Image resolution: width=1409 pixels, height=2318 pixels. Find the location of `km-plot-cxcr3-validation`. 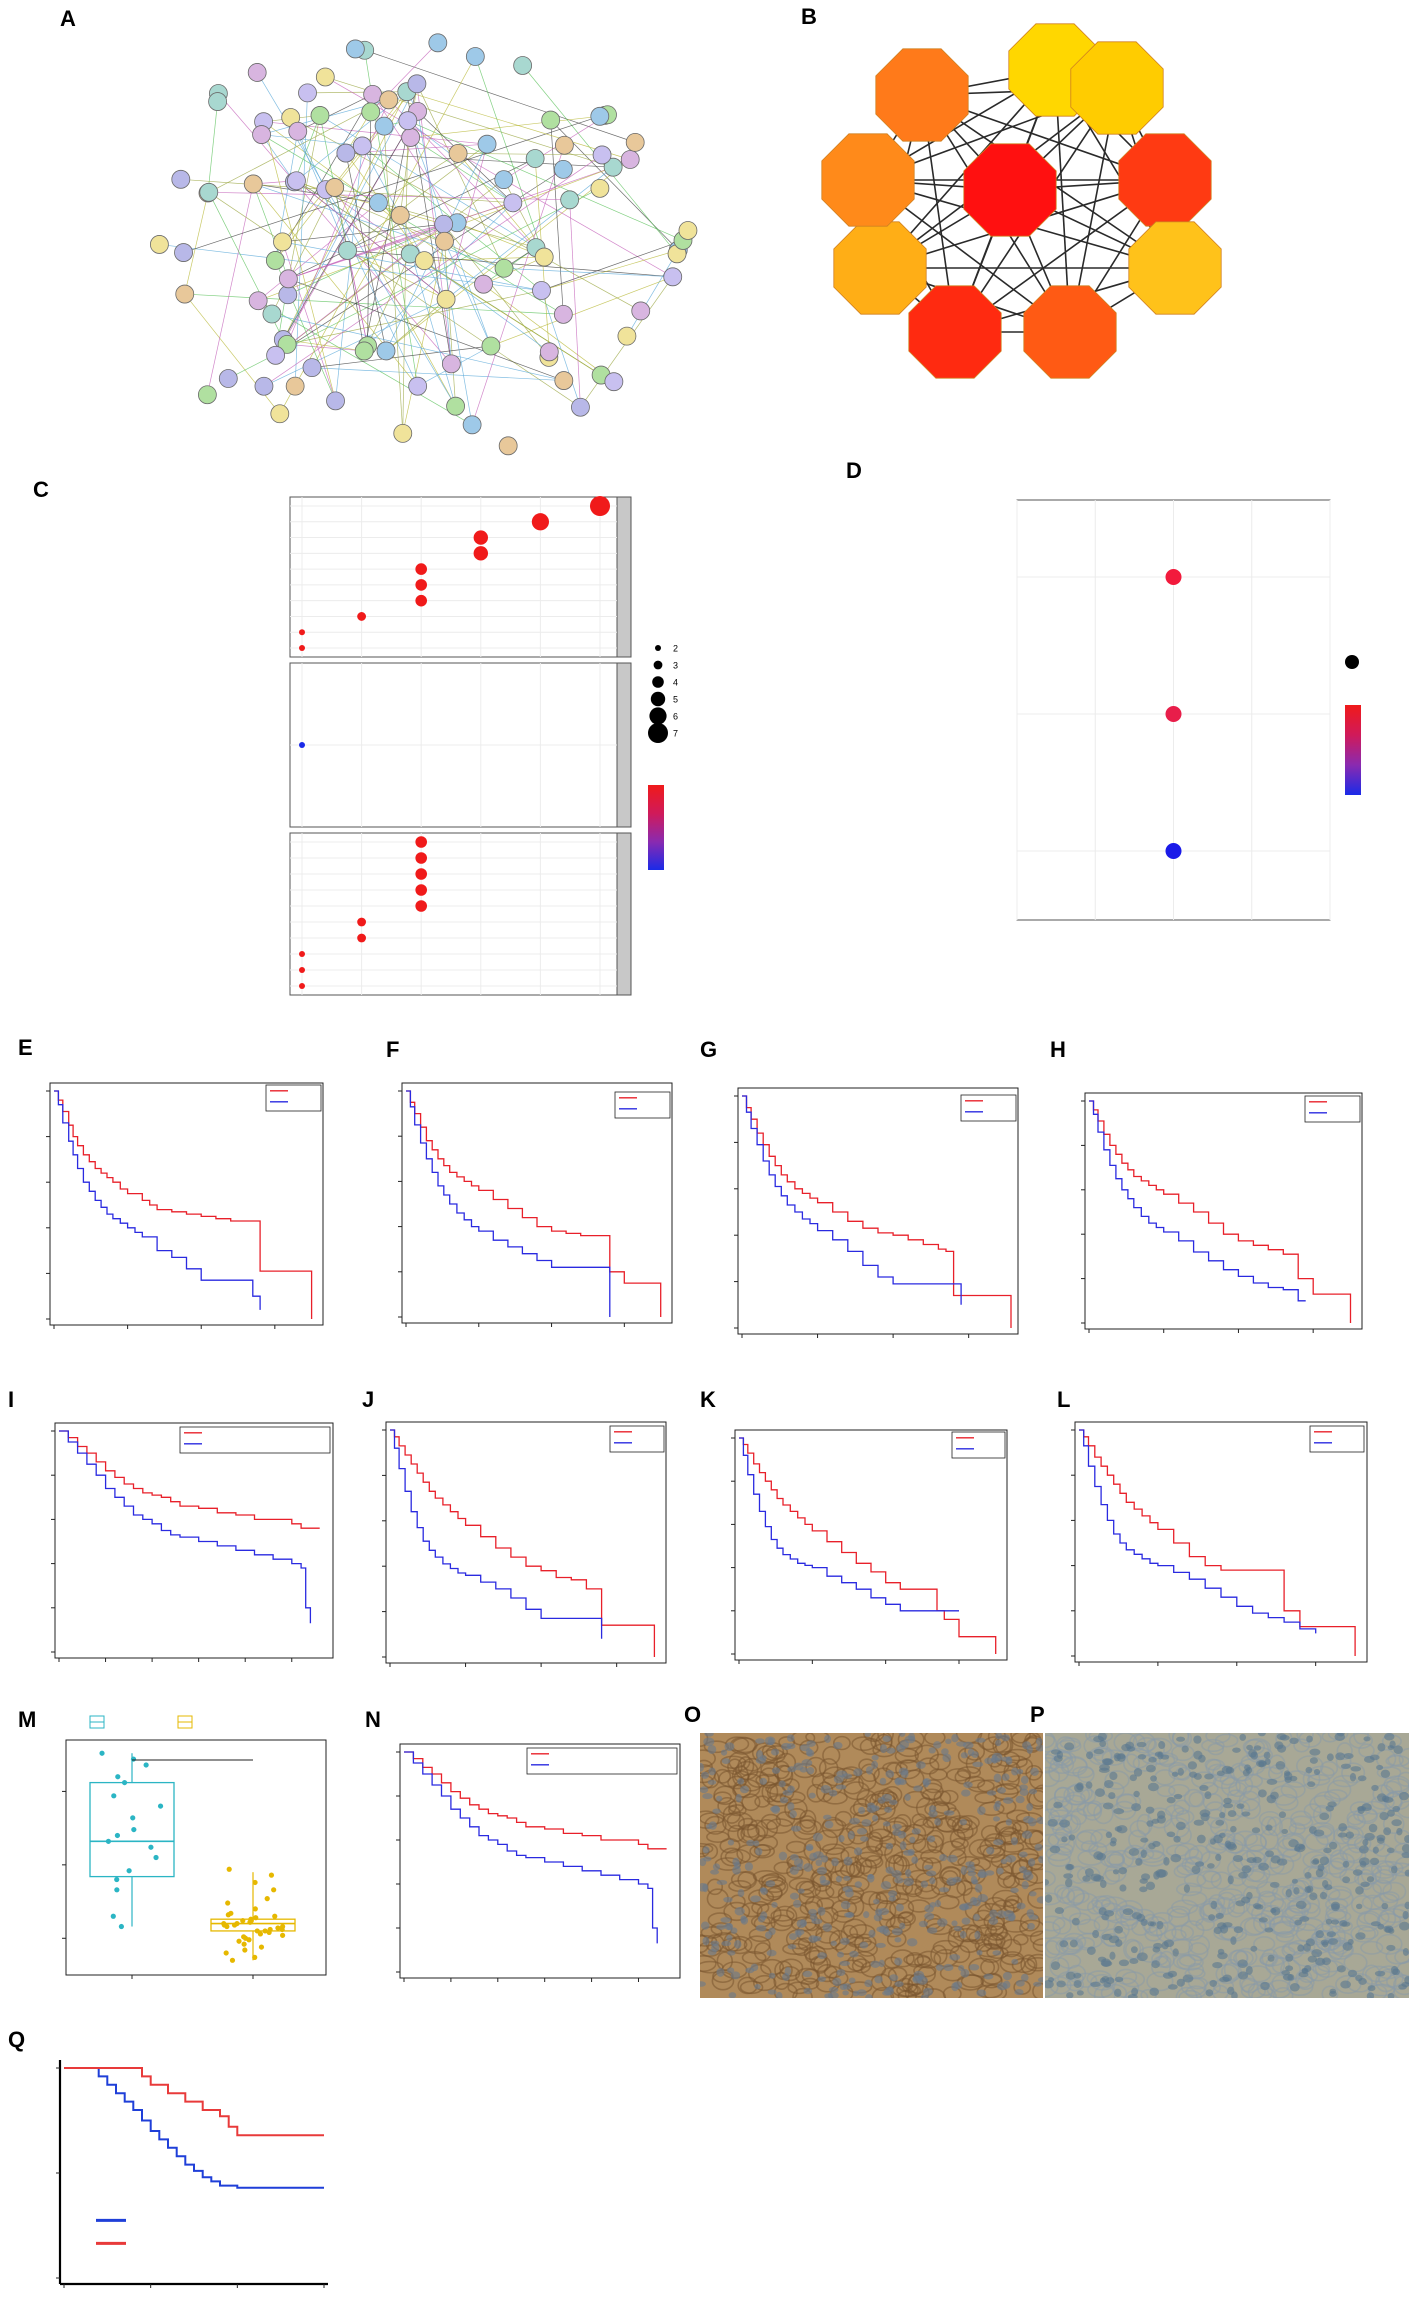

km-plot-cxcr3-validation is located at coordinates (538, 1862).